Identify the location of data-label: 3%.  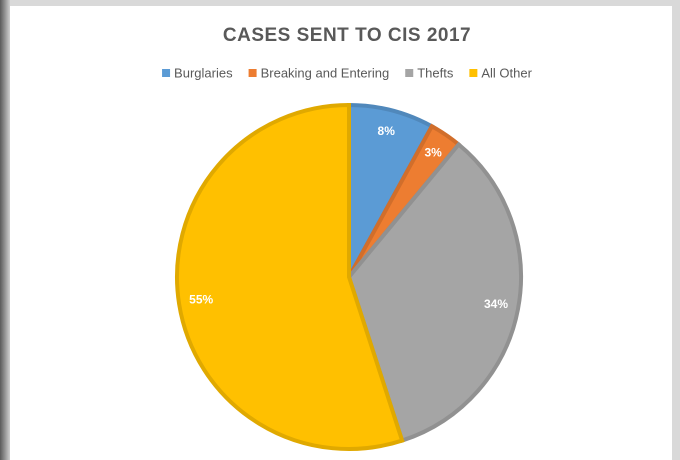
(433, 152).